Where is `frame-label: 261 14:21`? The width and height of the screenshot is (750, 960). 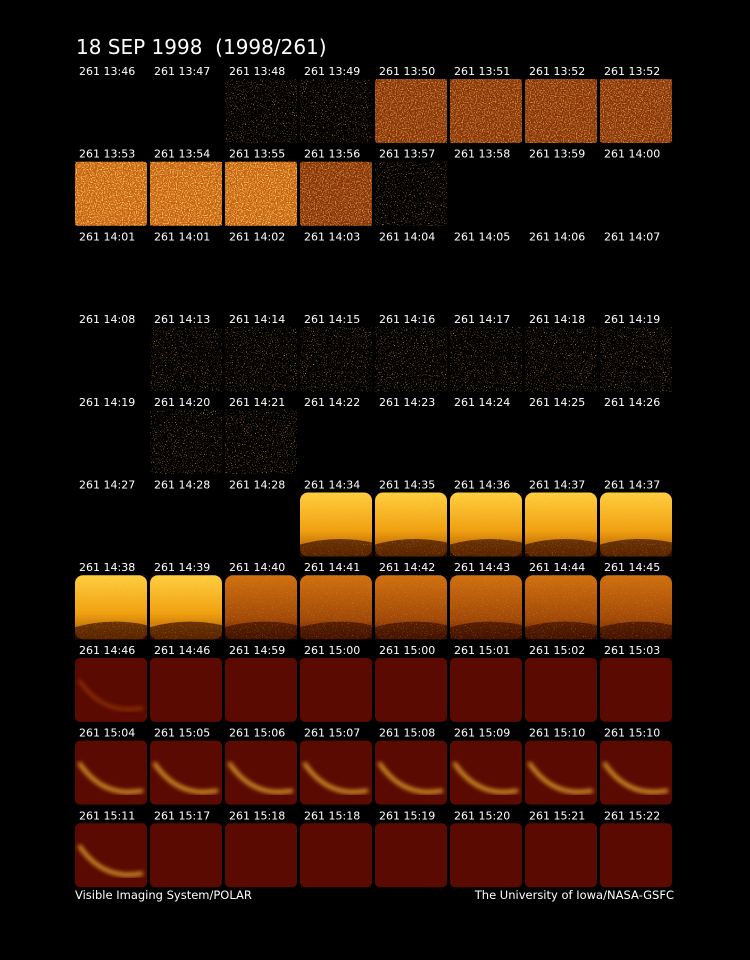 frame-label: 261 14:21 is located at coordinates (257, 402).